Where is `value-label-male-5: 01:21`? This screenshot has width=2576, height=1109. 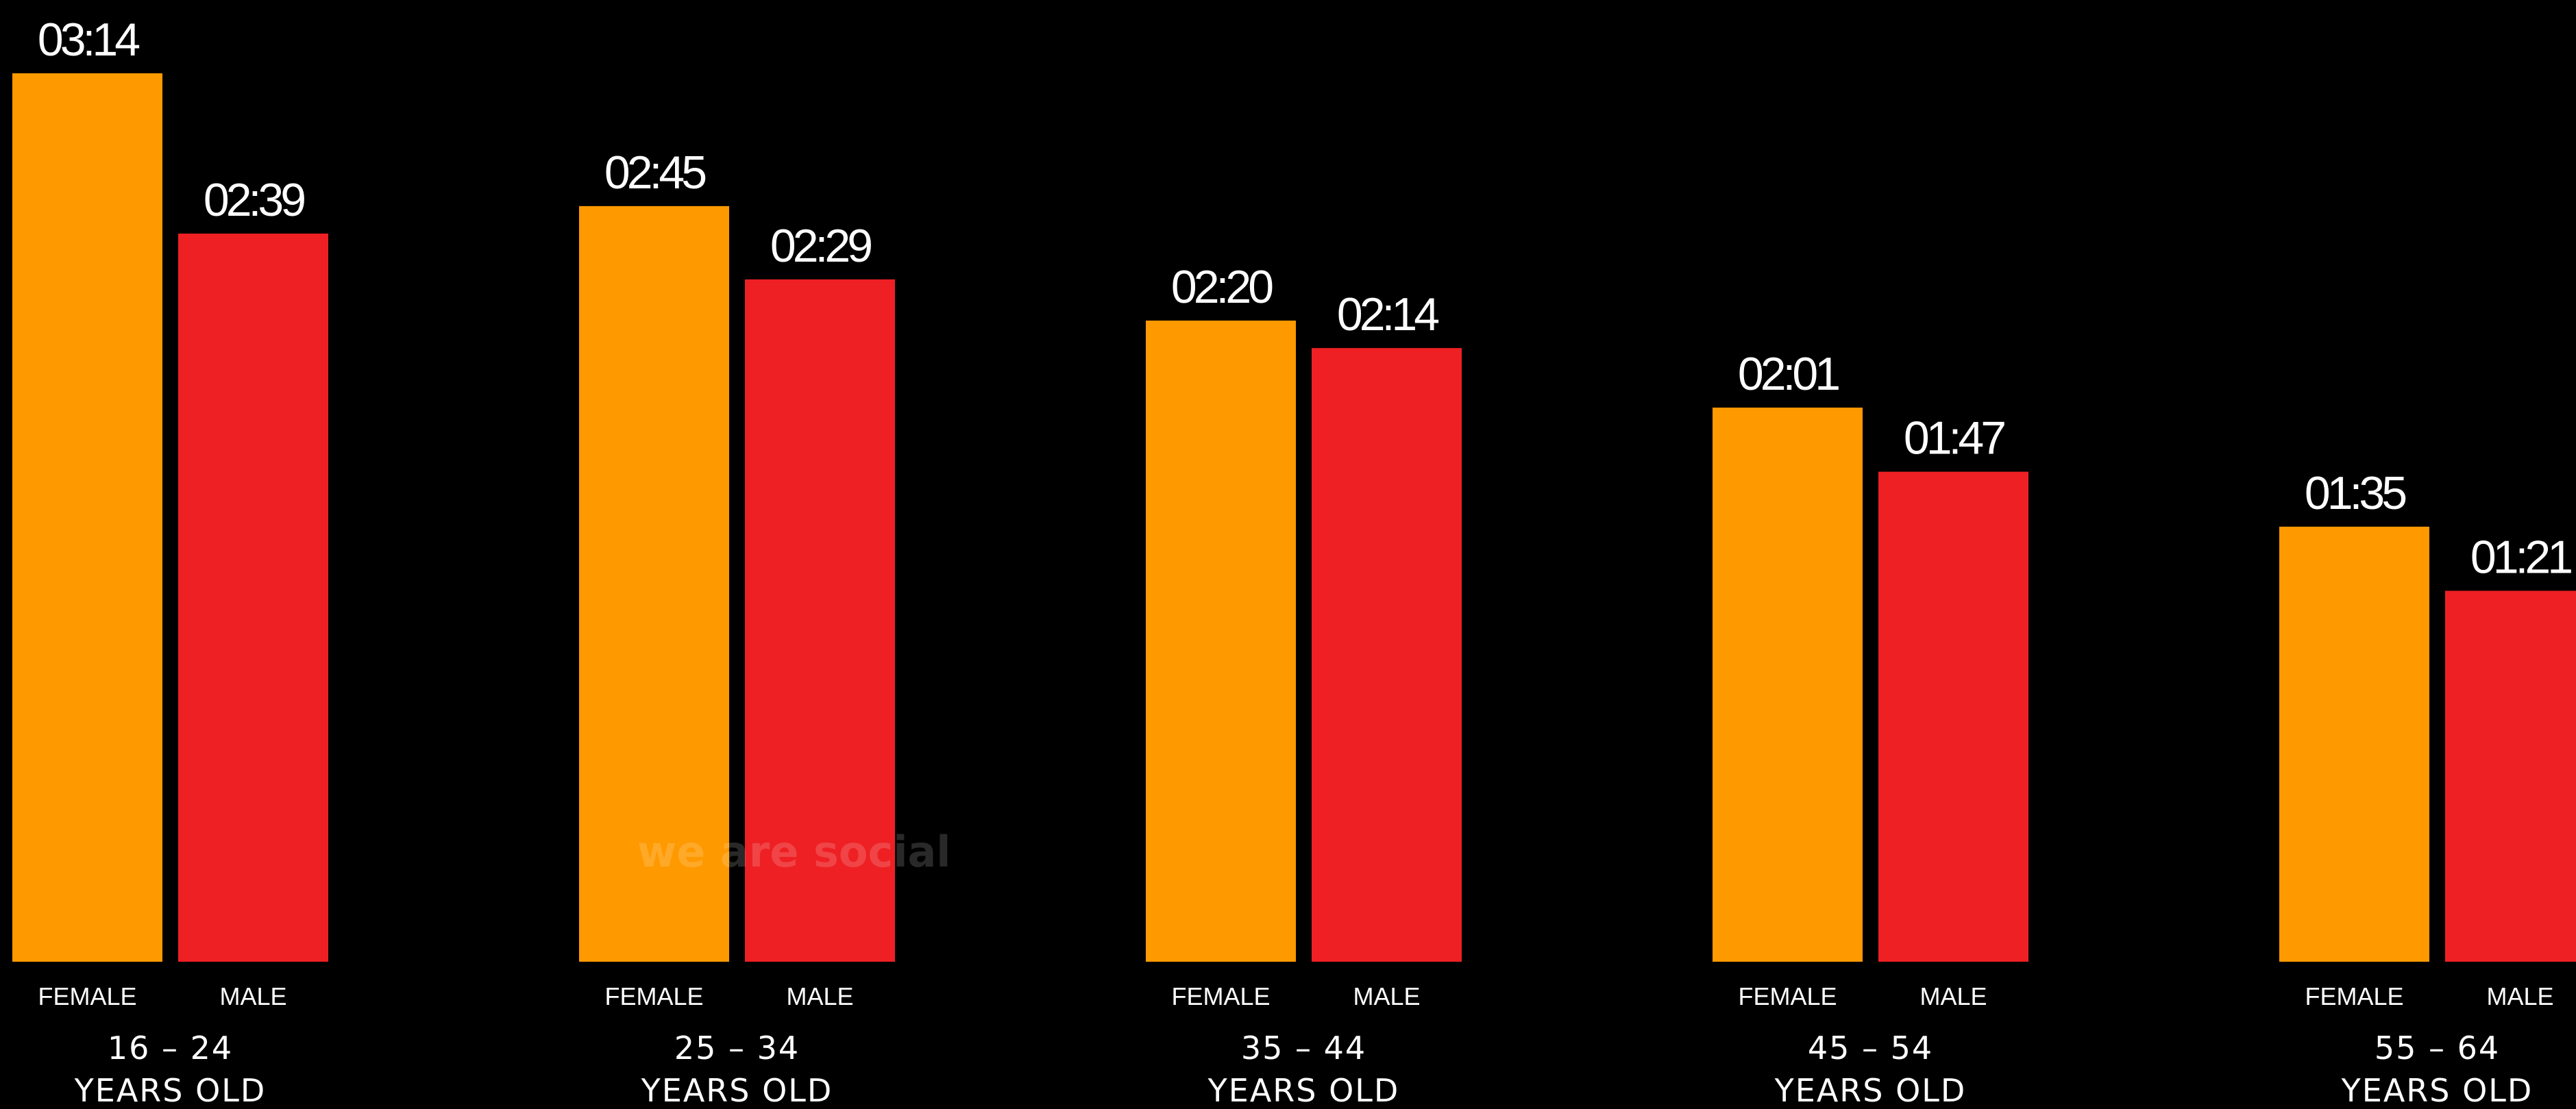
value-label-male-5: 01:21 is located at coordinates (2521, 557).